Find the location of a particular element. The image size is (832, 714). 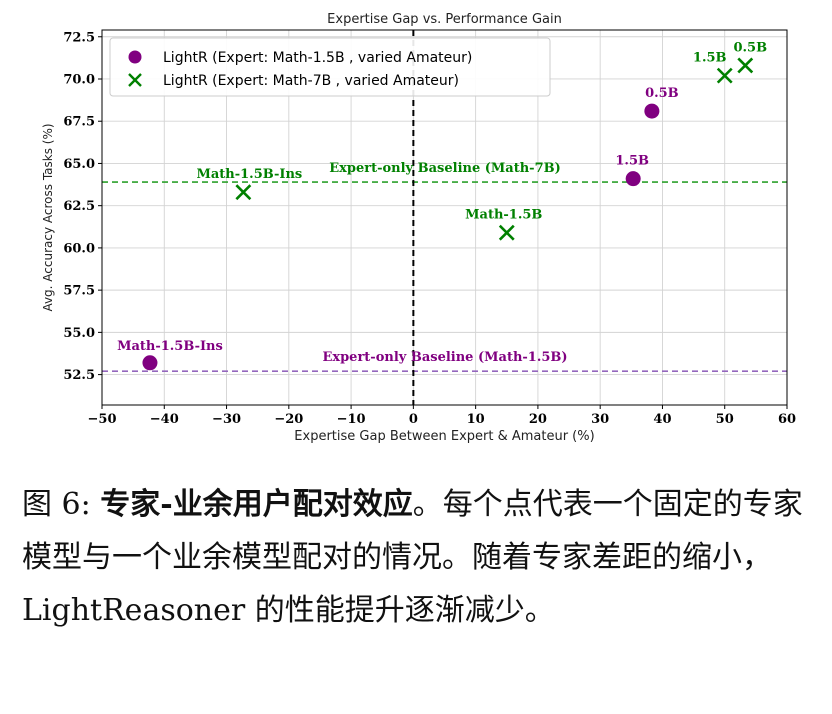

data-point-label: Math-1.5B is located at coordinates (503, 215).